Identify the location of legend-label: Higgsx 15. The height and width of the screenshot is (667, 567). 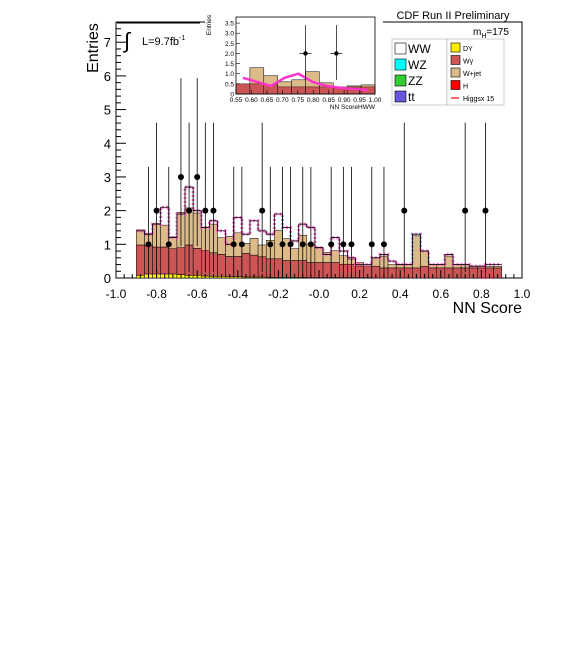
(478, 99).